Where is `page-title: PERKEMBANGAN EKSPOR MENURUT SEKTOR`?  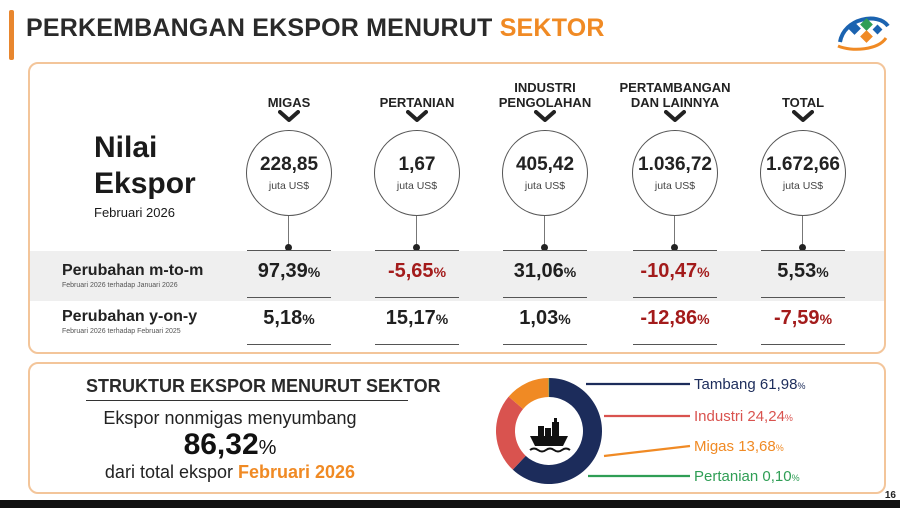
page-title: PERKEMBANGAN EKSPOR MENURUT SEKTOR is located at coordinates (315, 28).